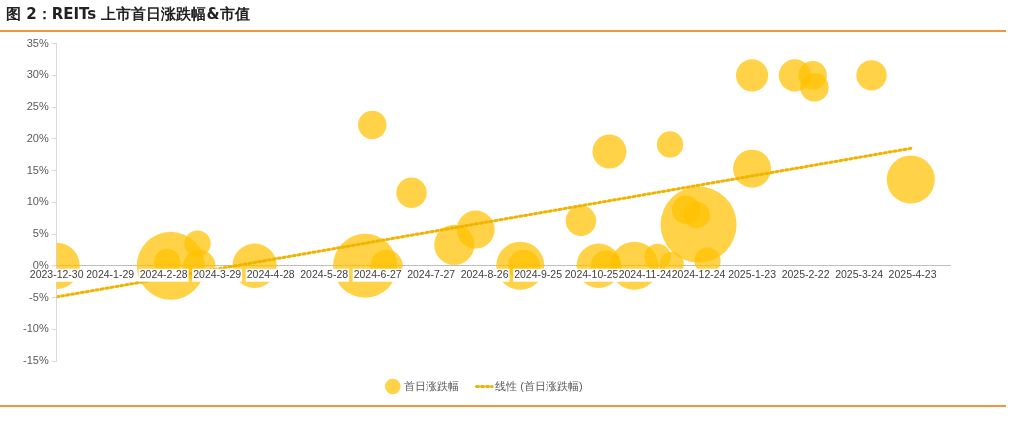 This screenshot has height=436, width=1010. Describe the element at coordinates (484, 273) in the screenshot. I see `x-tick-label: 2024-8-26` at that location.